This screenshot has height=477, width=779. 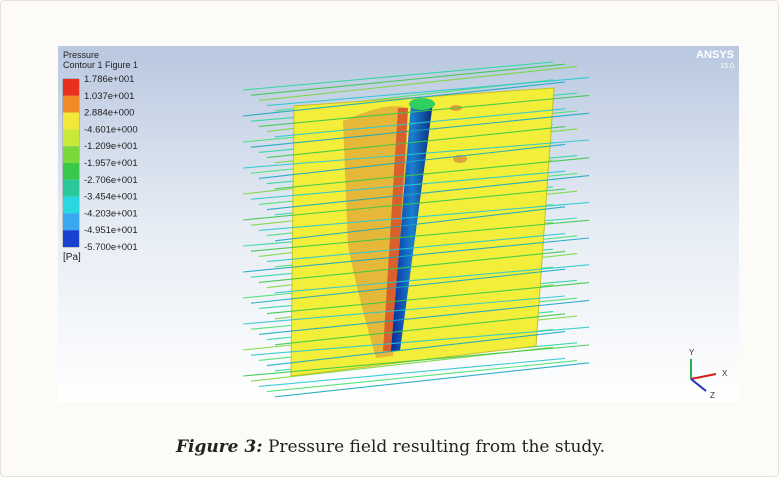 I want to click on legend-level: 1.786e+001, so click(x=109, y=79).